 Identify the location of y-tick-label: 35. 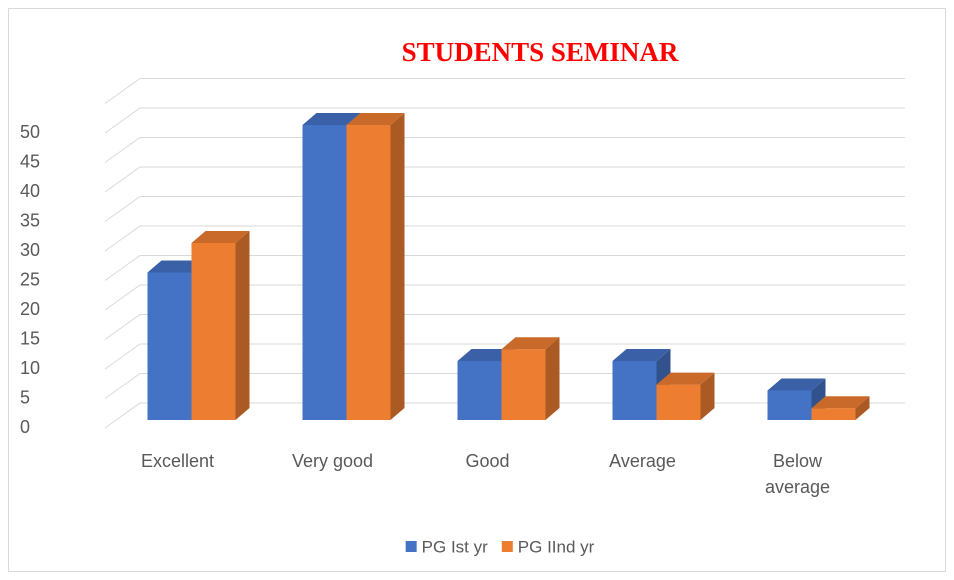
(30, 220).